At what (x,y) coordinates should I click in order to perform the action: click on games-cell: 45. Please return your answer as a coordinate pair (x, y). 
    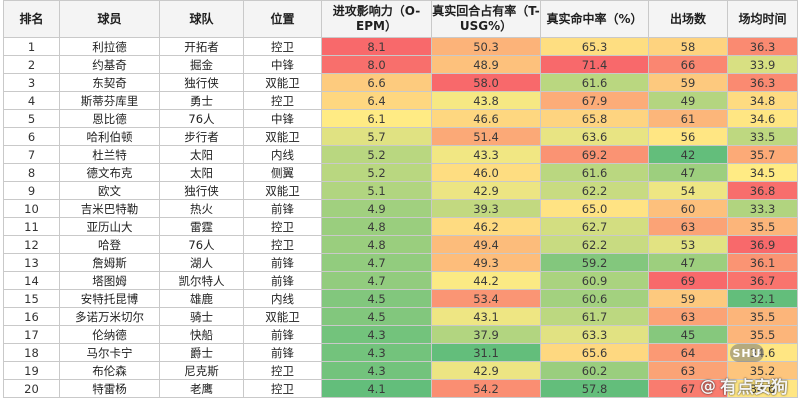
    Looking at the image, I should click on (688, 334).